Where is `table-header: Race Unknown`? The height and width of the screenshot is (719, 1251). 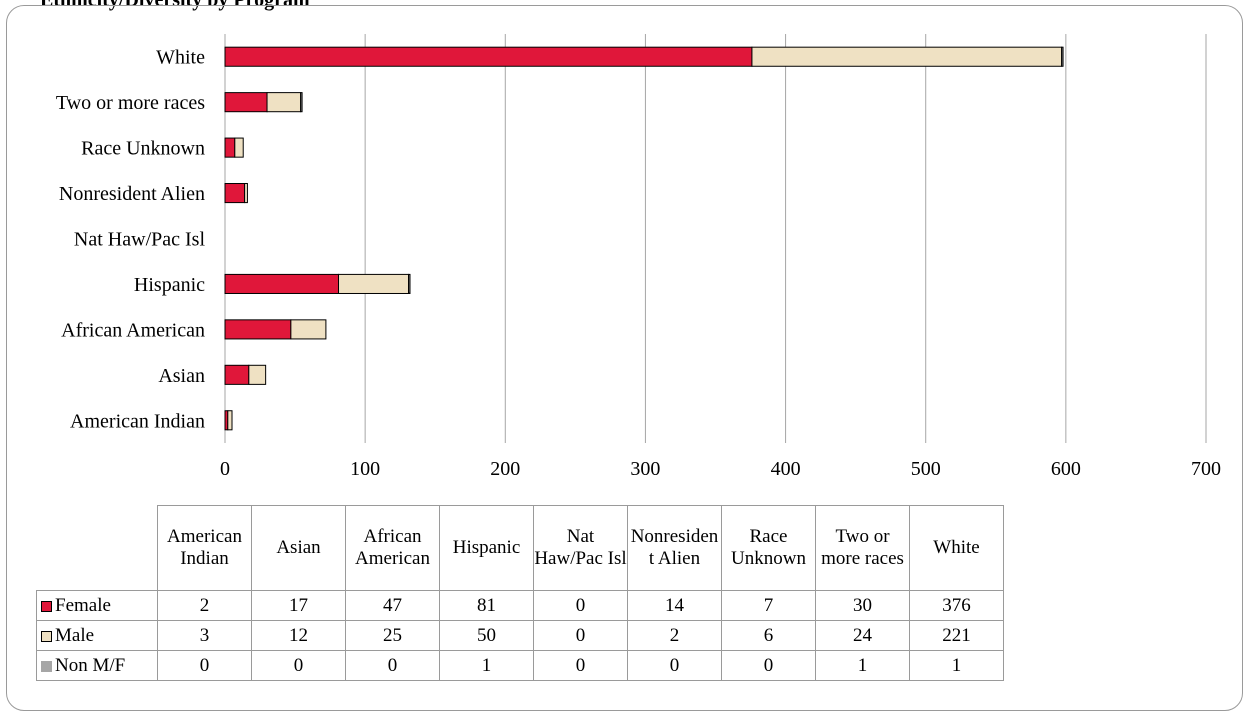
table-header: Race Unknown is located at coordinates (768, 548).